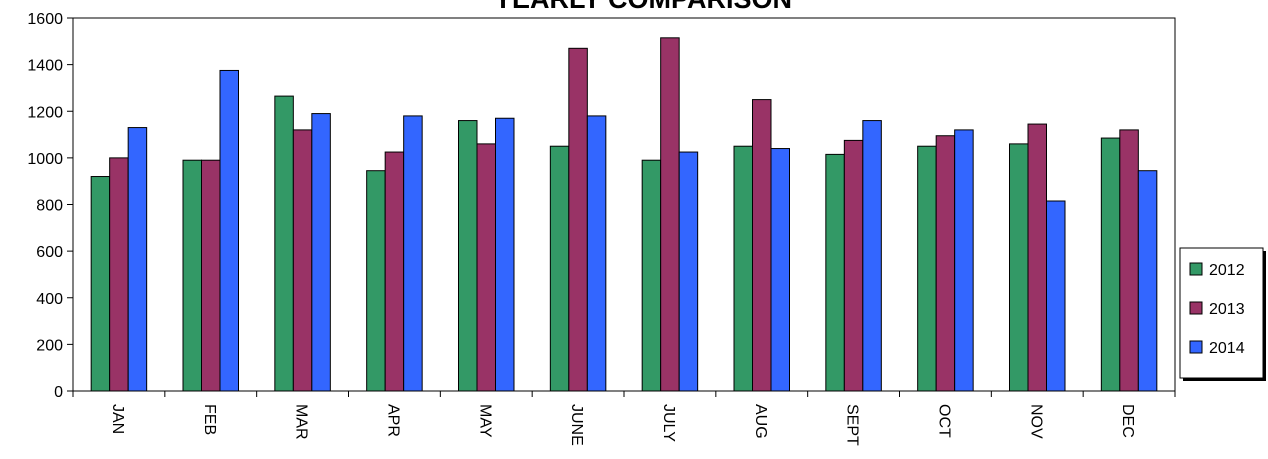 The width and height of the screenshot is (1268, 459). Describe the element at coordinates (651, 275) in the screenshot. I see `bar-2012-july` at that location.